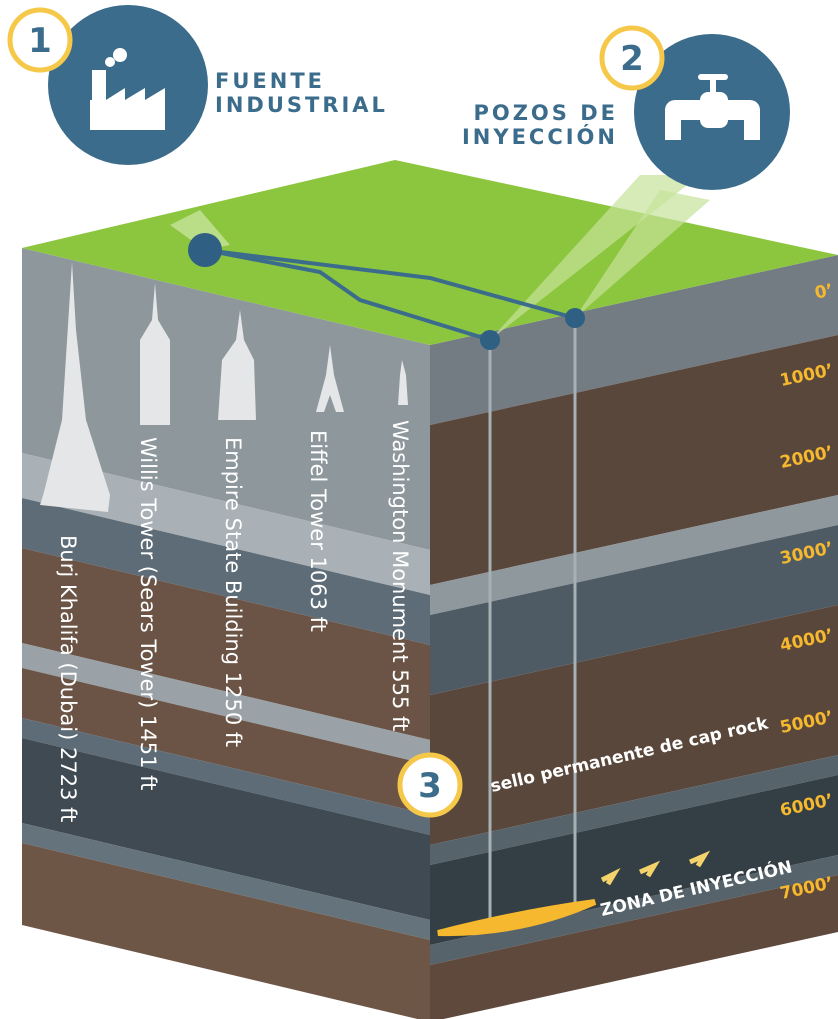 This screenshot has height=1019, width=838. I want to click on building-label: Willis Tower (Sears Tower) 1451 ft, so click(148, 613).